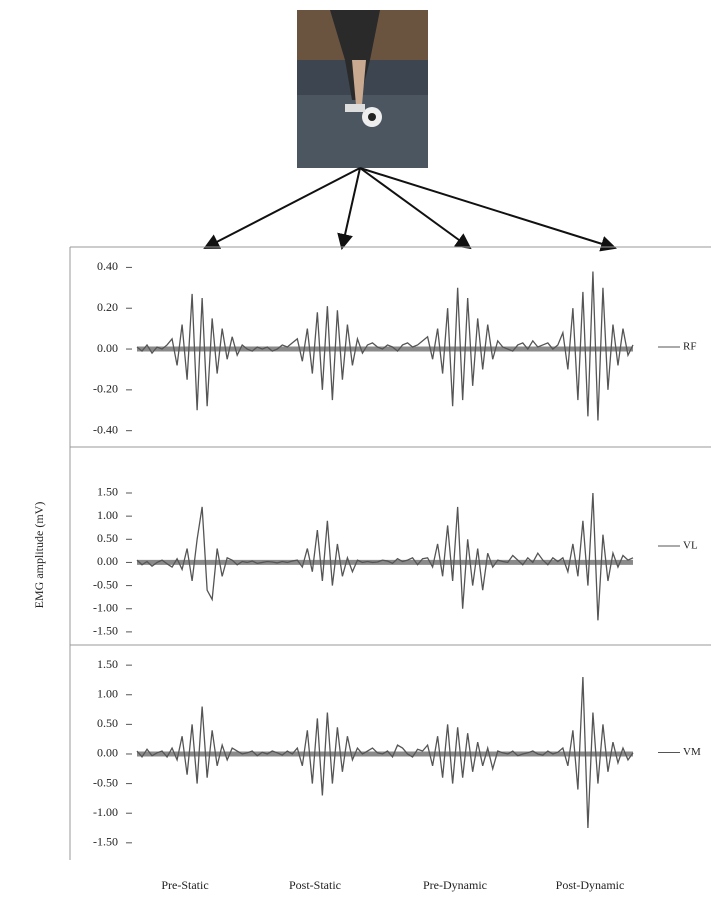  What do you see at coordinates (455, 885) in the screenshot?
I see `condition-label: Pre-Dynamic` at bounding box center [455, 885].